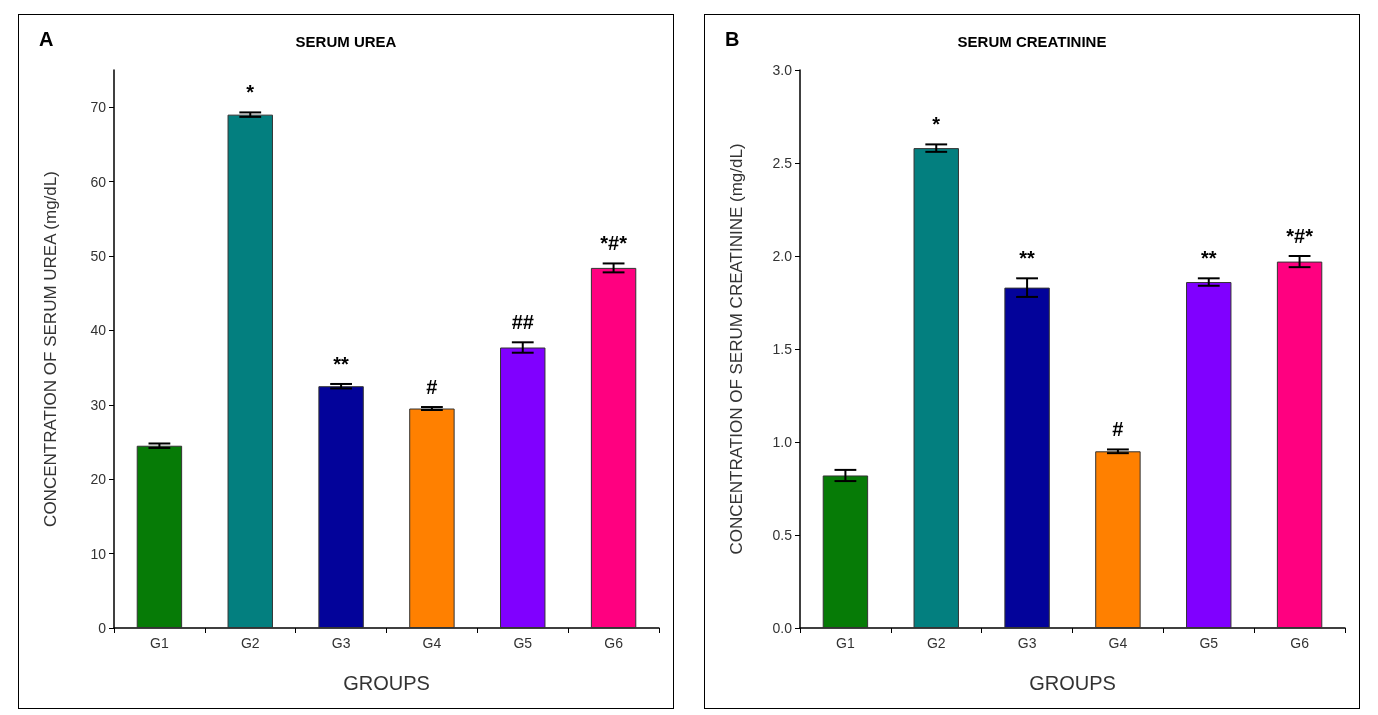 This screenshot has width=1378, height=715. Describe the element at coordinates (782, 163) in the screenshot. I see `y-tick-label: 2.5` at that location.